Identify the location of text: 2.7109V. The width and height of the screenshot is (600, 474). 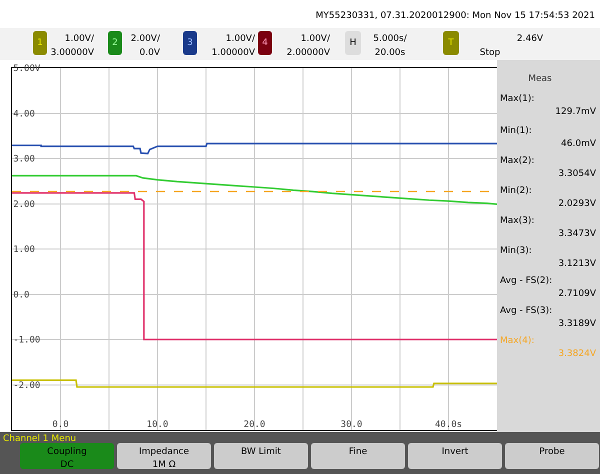
(576, 294).